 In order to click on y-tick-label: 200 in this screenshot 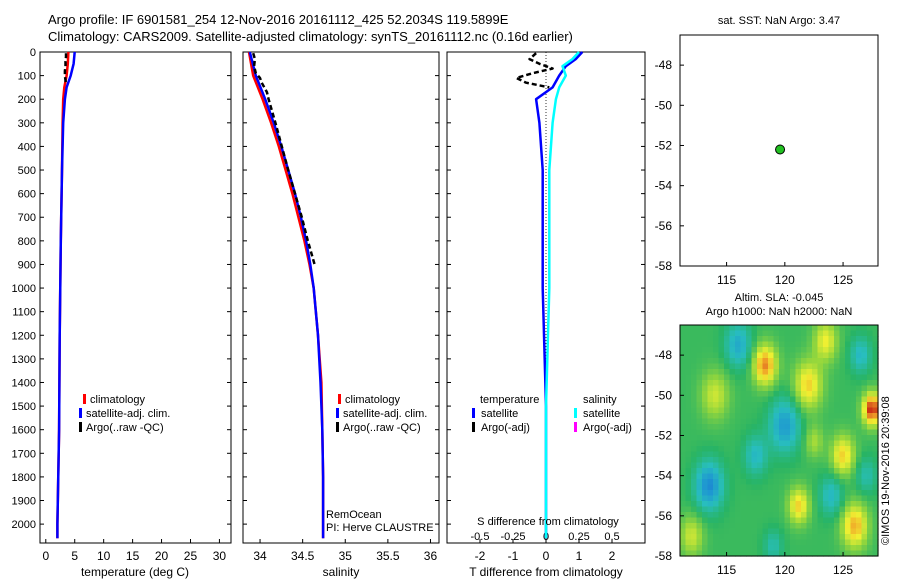, I will do `click(27, 100)`.